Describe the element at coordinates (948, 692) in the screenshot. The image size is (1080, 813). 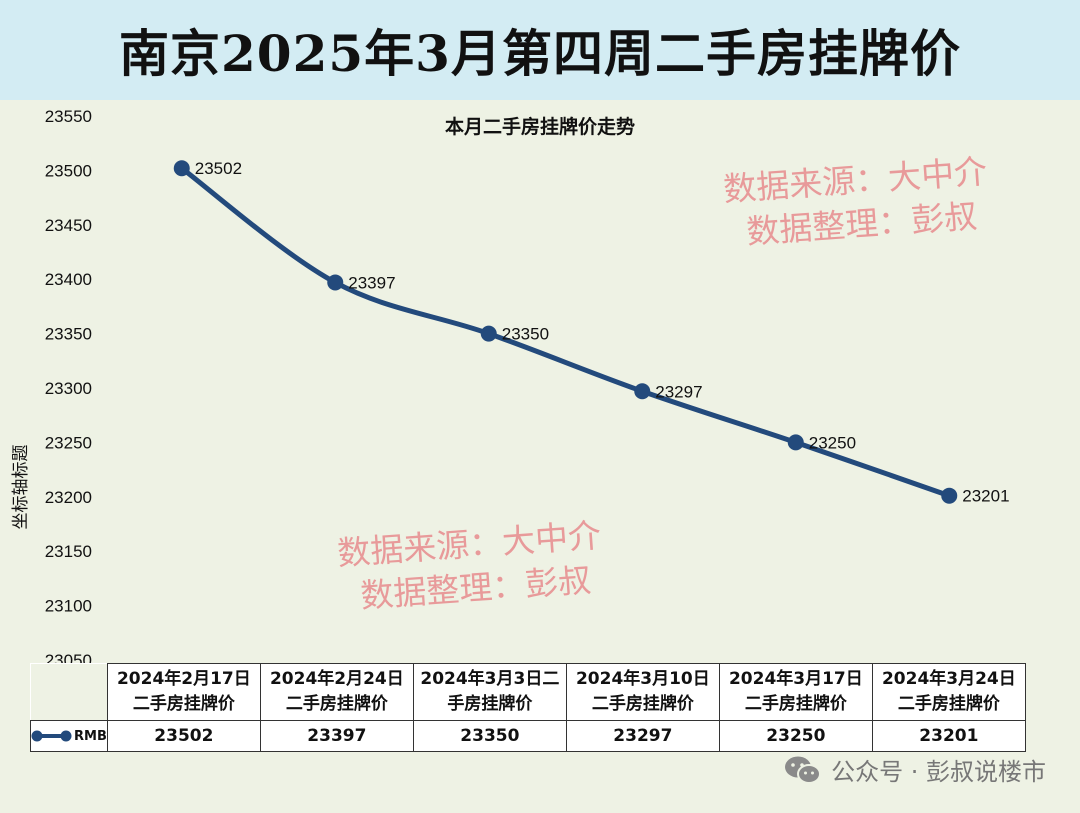
I see `table-column-header: 2024年3月24日 二手房挂牌价` at that location.